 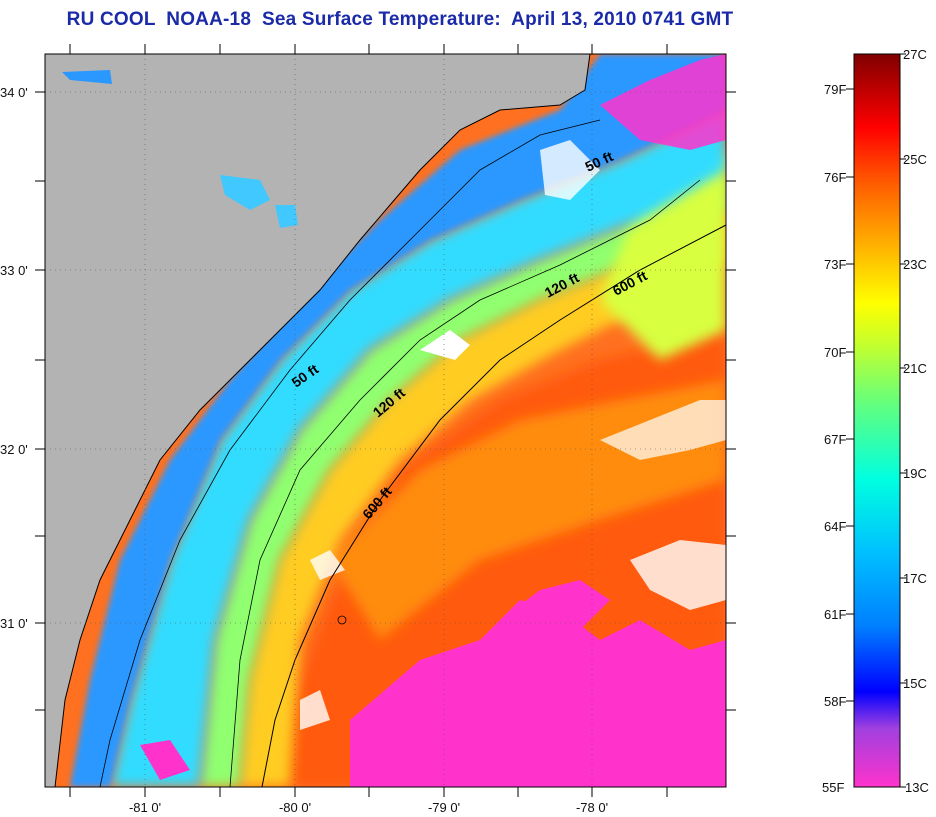 I want to click on colorbar-c-15: 15C, so click(x=915, y=683).